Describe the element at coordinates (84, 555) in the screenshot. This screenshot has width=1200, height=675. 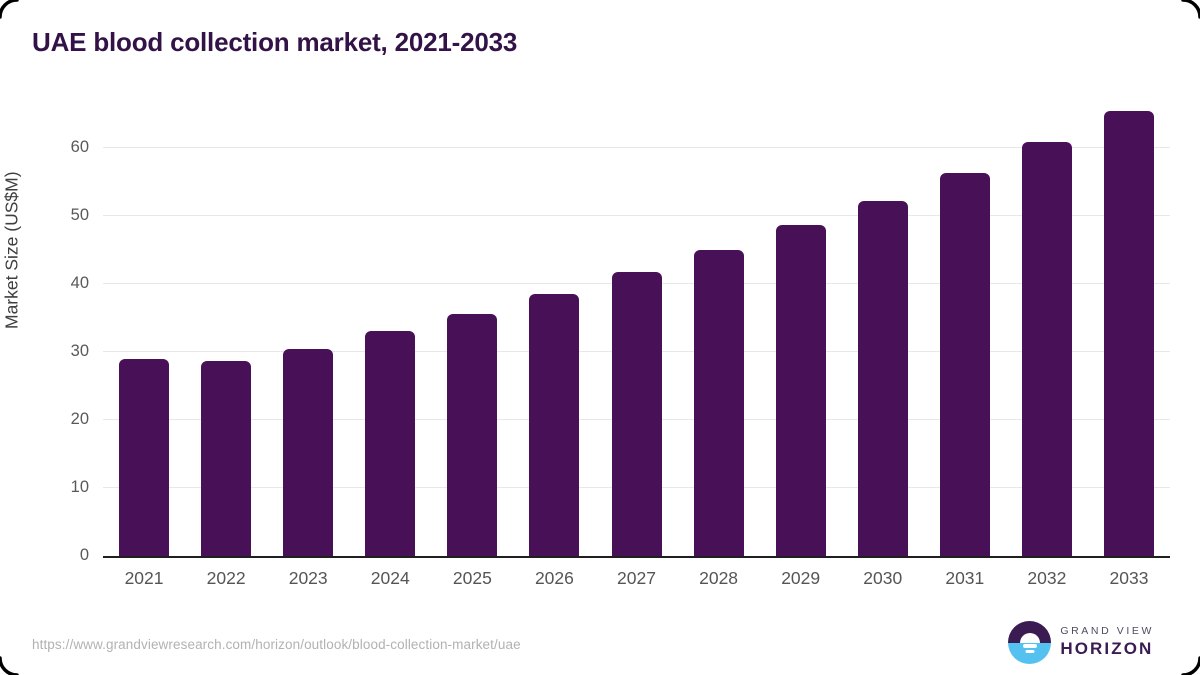
I see `y-tick-label: 0` at that location.